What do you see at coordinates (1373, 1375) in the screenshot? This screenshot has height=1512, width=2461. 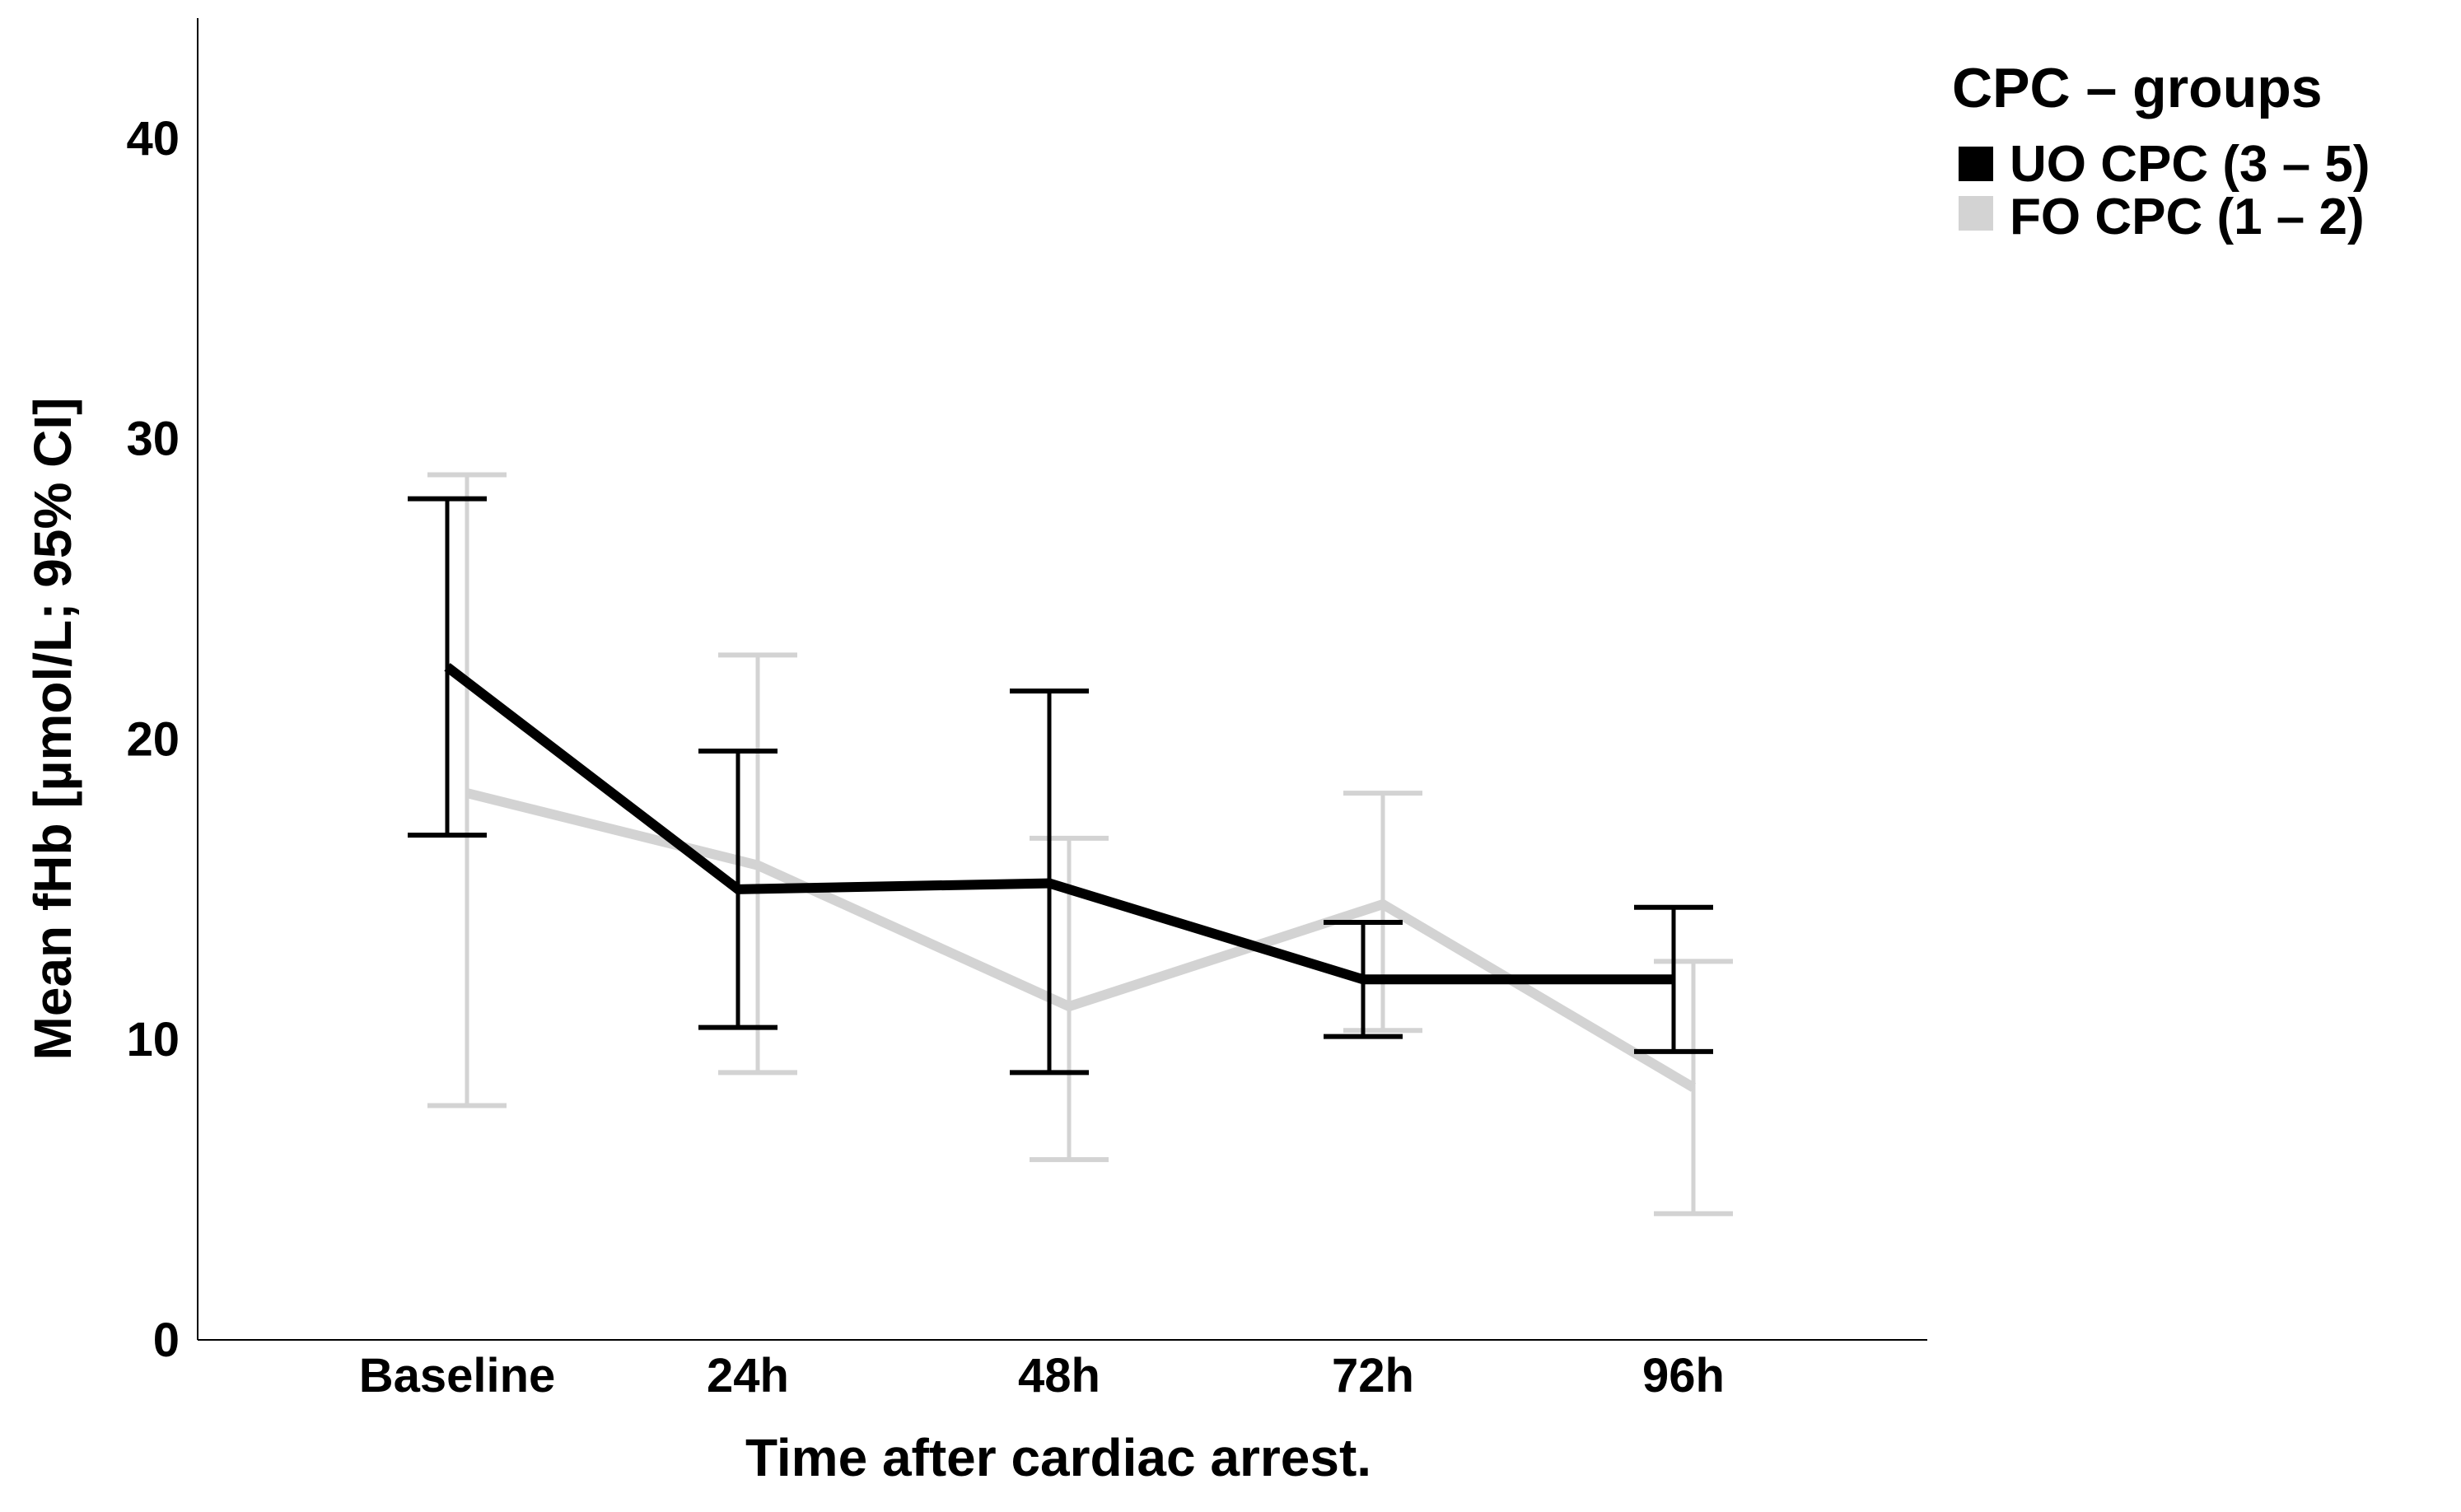 I see `x-tick-label: 72h` at bounding box center [1373, 1375].